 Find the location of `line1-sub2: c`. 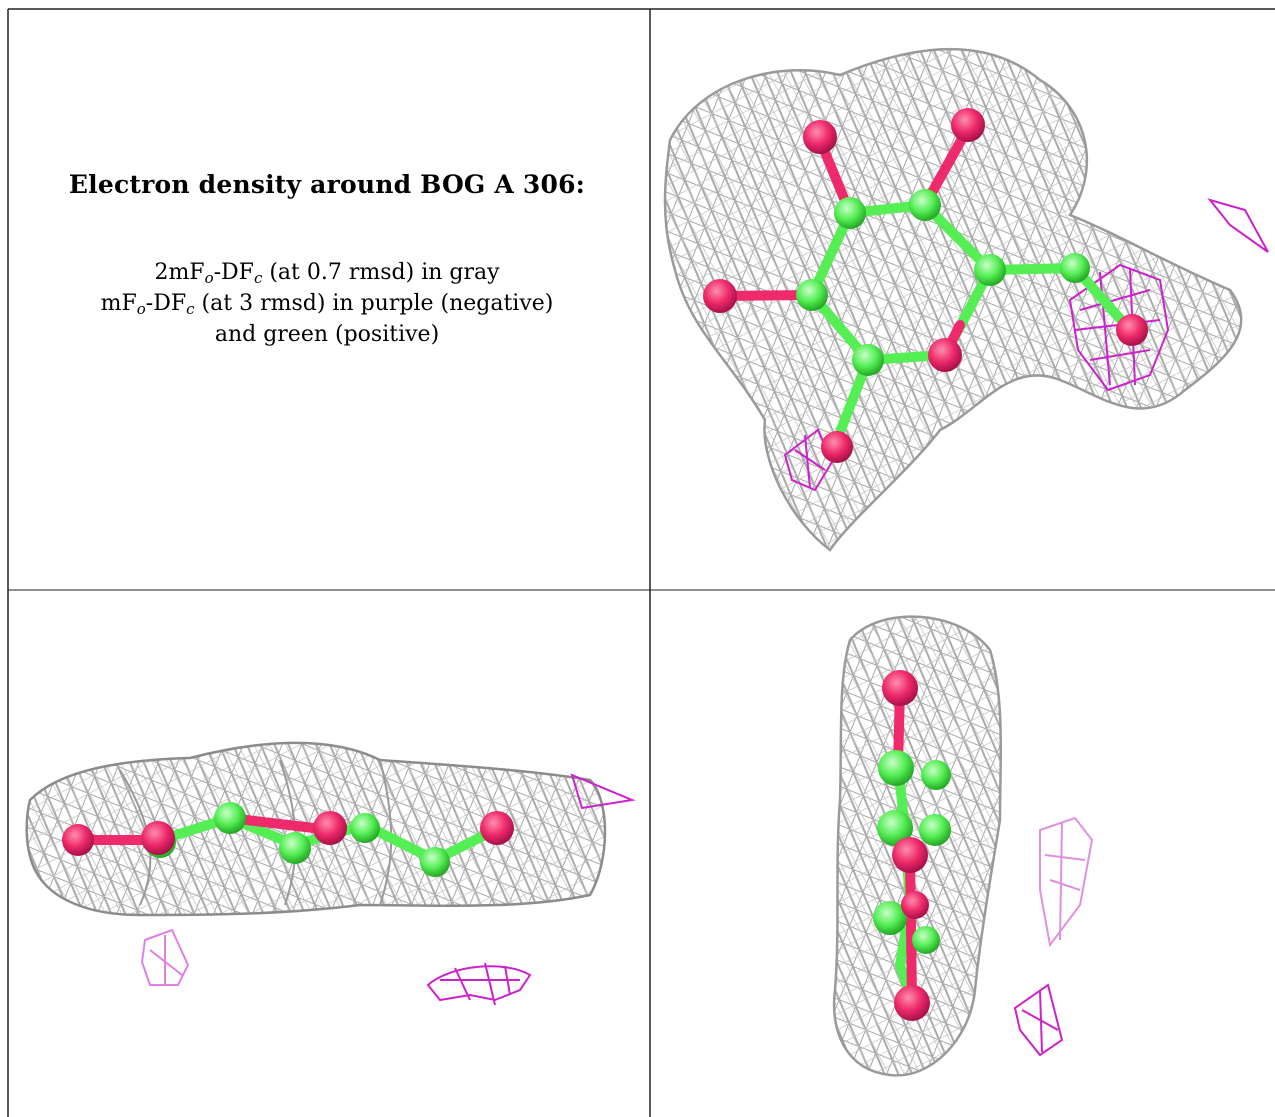

line1-sub2: c is located at coordinates (258, 278).